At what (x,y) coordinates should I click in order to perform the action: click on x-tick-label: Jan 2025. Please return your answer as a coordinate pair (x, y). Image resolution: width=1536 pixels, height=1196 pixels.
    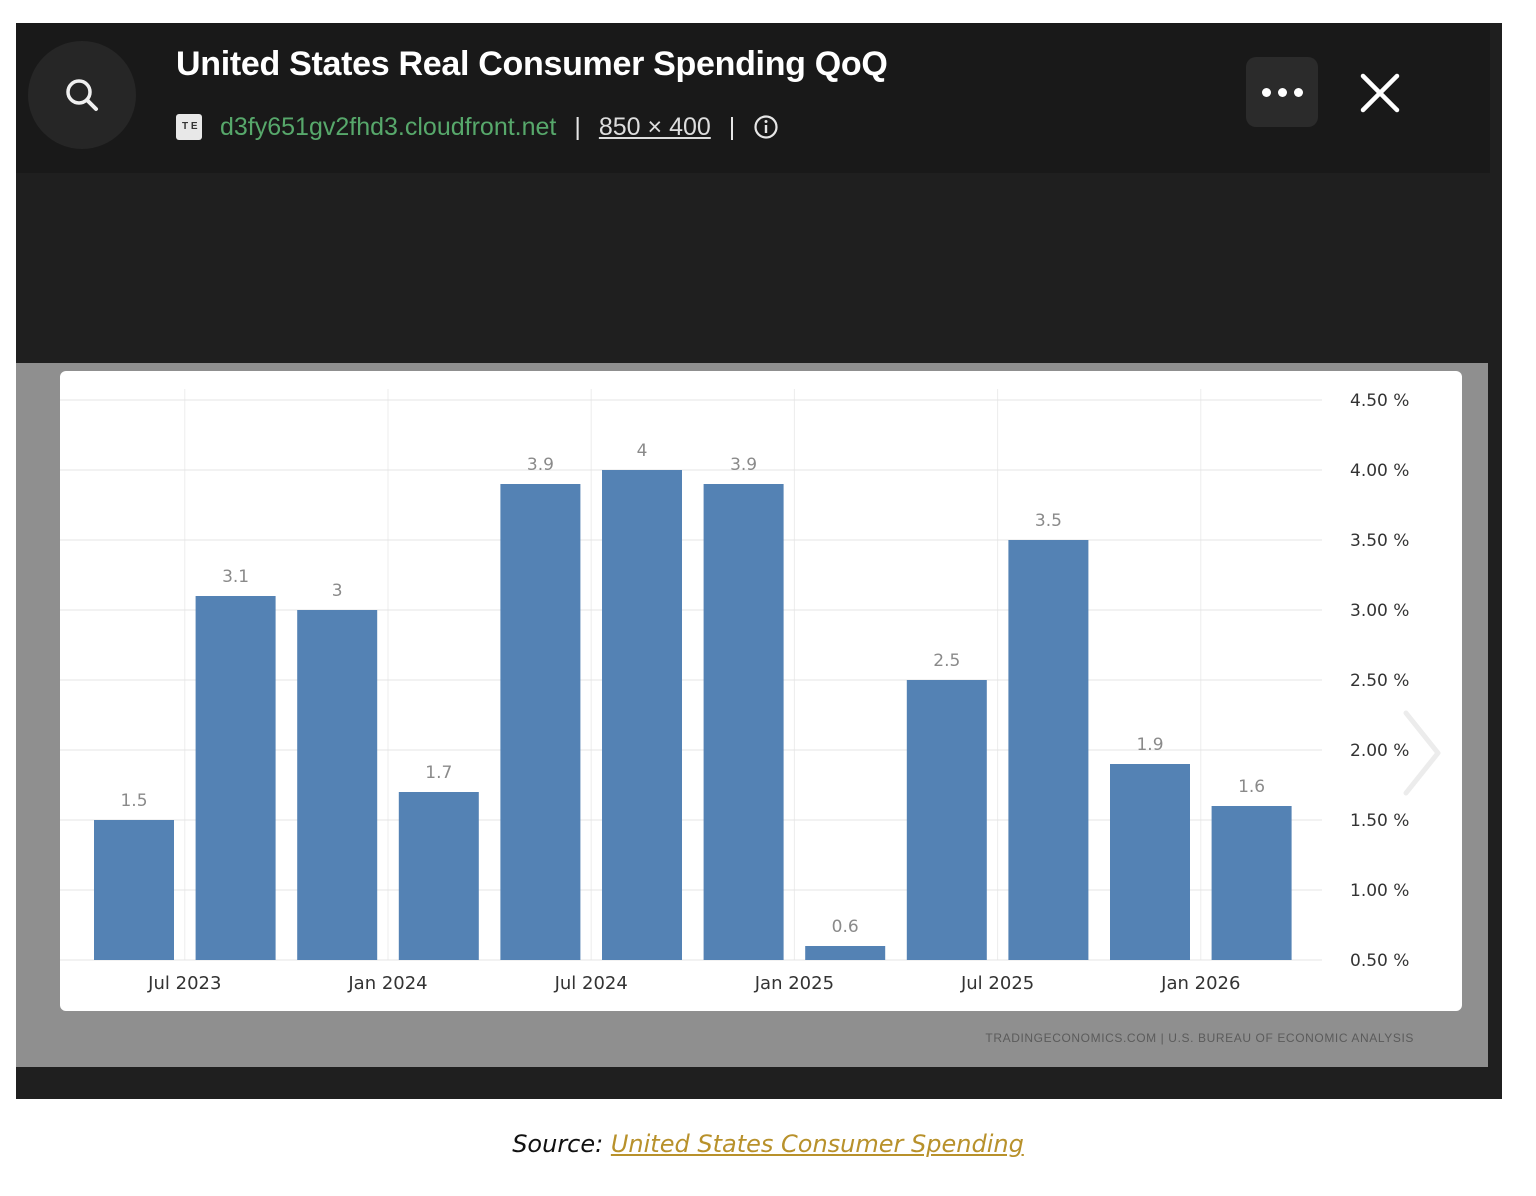
    Looking at the image, I should click on (794, 983).